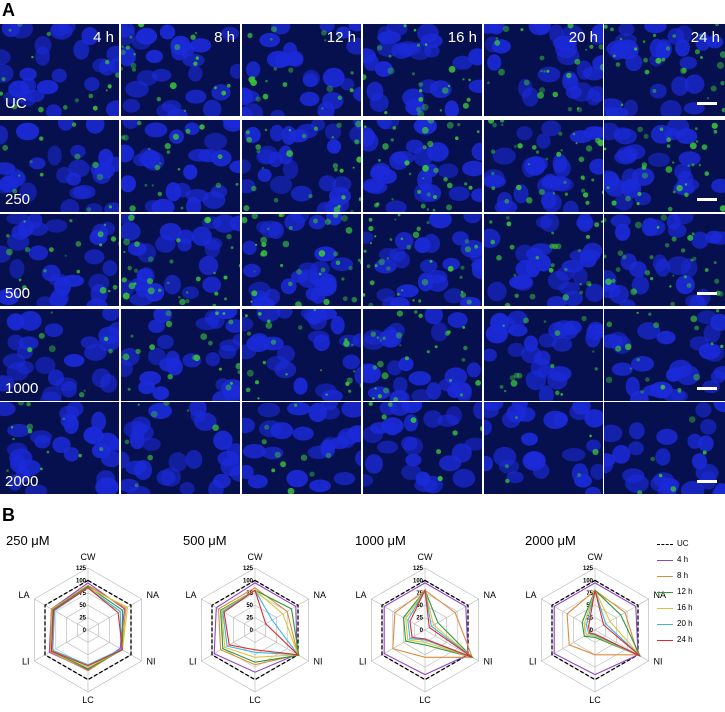 Image resolution: width=725 pixels, height=712 pixels. I want to click on time-label: 12 h, so click(341, 37).